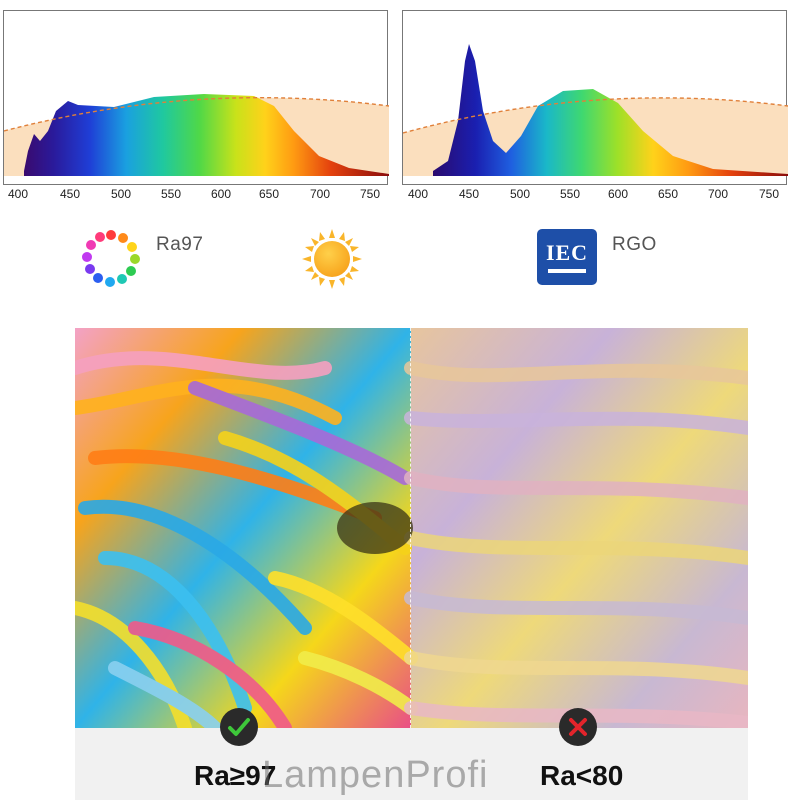 The image size is (800, 800). What do you see at coordinates (111, 258) in the screenshot?
I see `color-wheel-icon` at bounding box center [111, 258].